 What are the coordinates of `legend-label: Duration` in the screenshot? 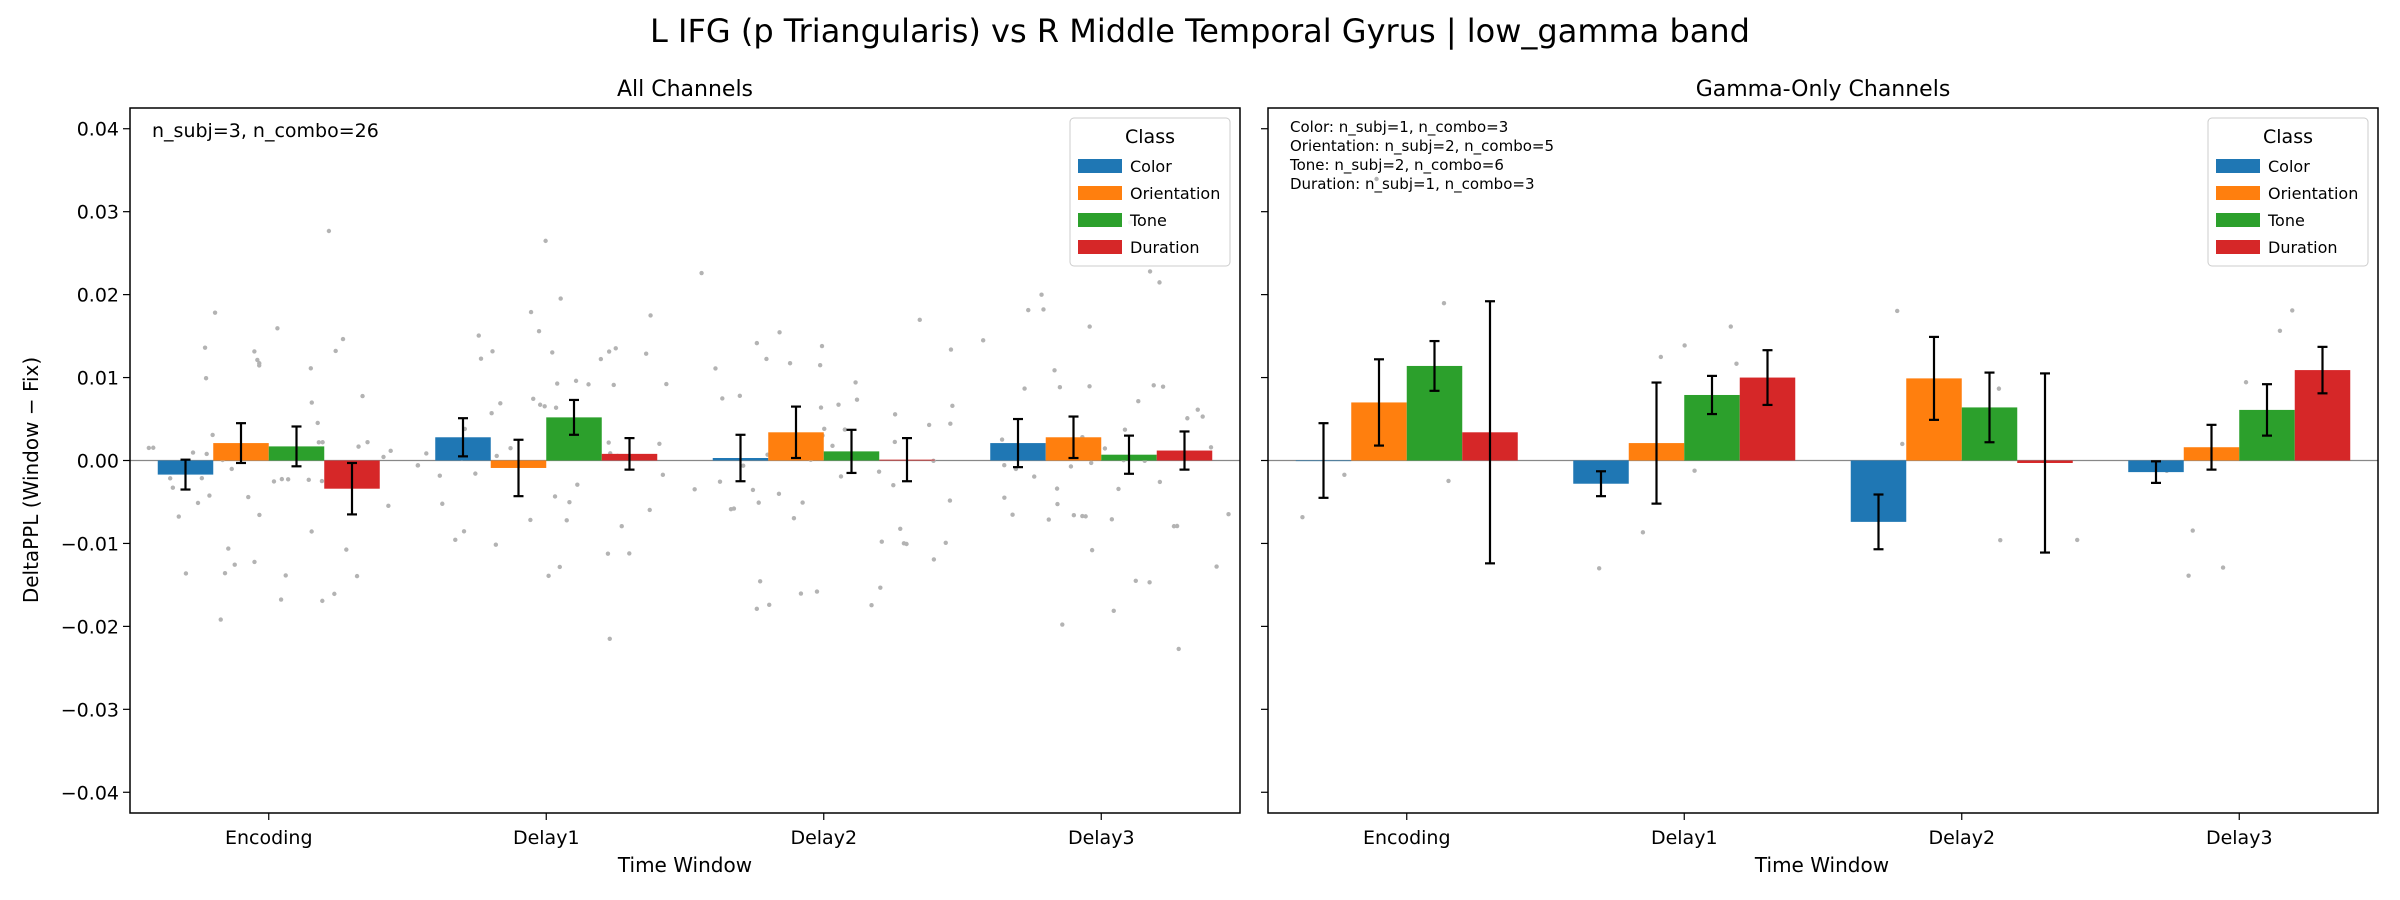 It's located at (1165, 247).